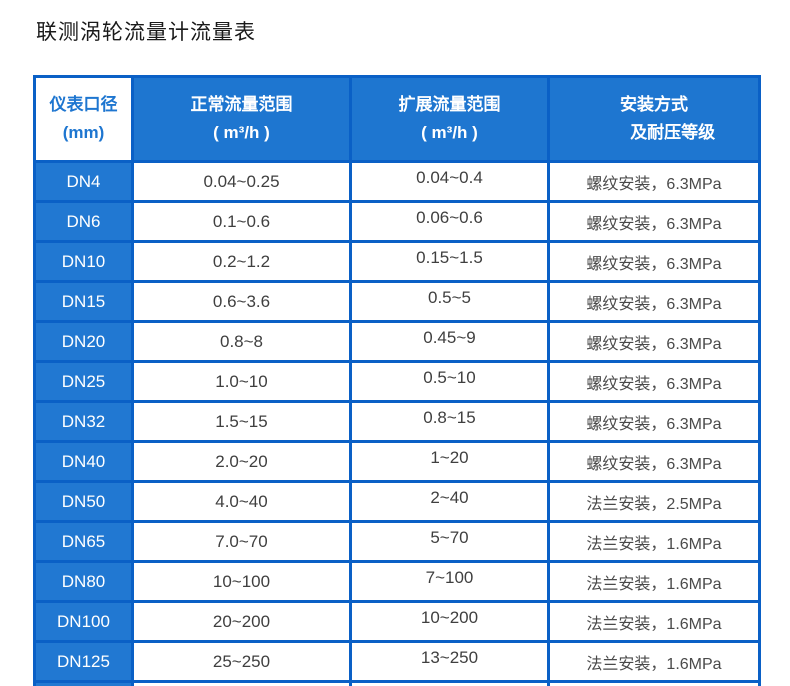  Describe the element at coordinates (654, 104) in the screenshot. I see `header-installation-pressure-line1: 安装方式` at that location.